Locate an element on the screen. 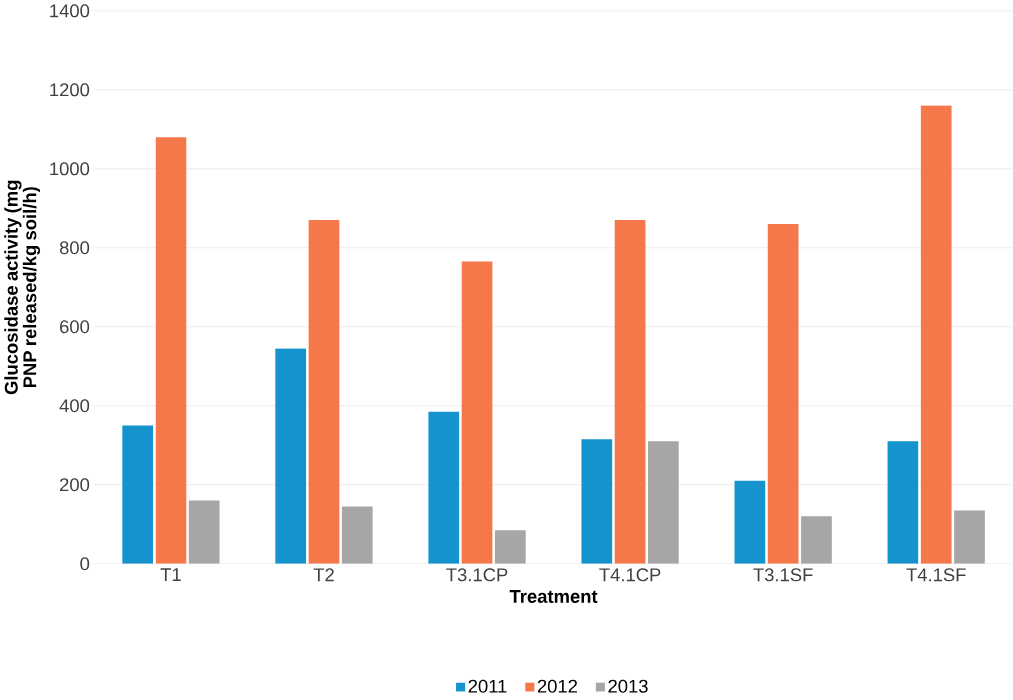 The height and width of the screenshot is (700, 1013). legend-label: 2013 is located at coordinates (628, 686).